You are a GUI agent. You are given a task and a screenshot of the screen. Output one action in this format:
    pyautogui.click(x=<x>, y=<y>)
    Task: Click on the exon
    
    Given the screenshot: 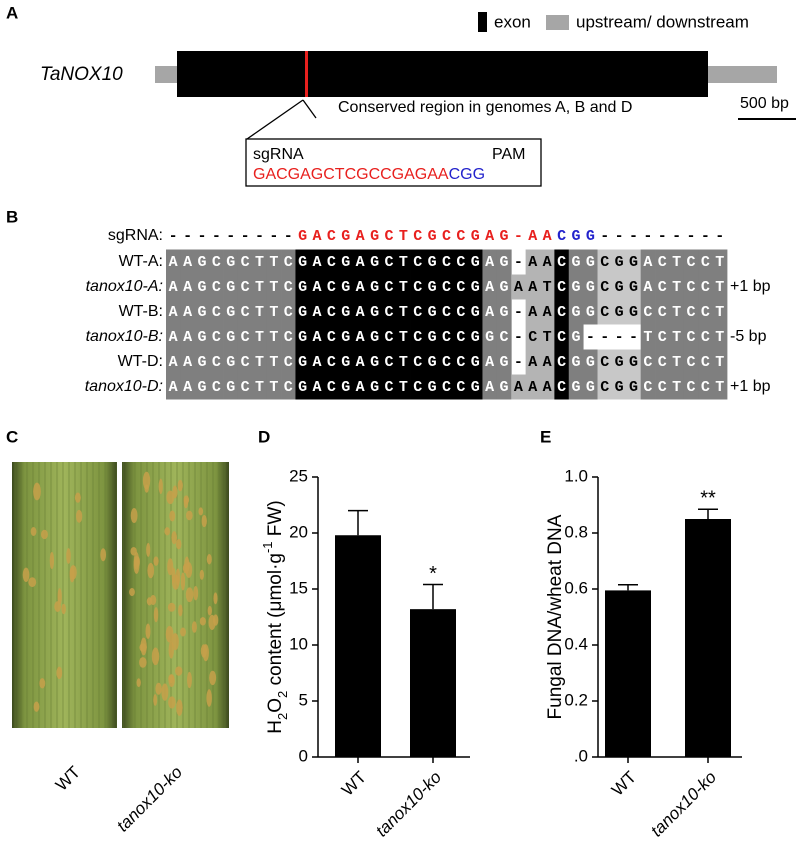 What is the action you would take?
    pyautogui.click(x=442, y=74)
    